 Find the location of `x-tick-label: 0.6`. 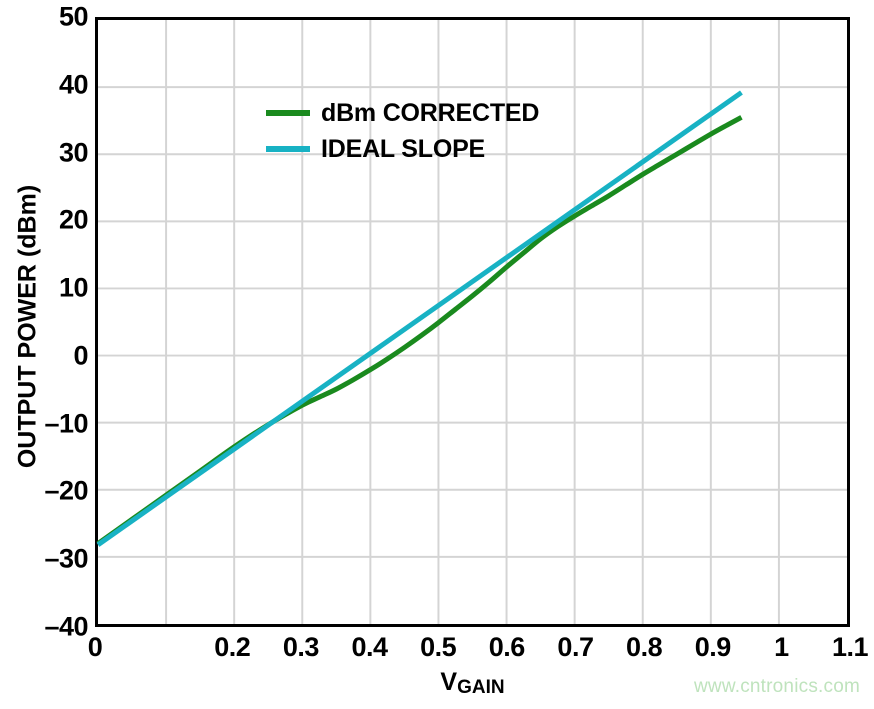

x-tick-label: 0.6 is located at coordinates (507, 647).